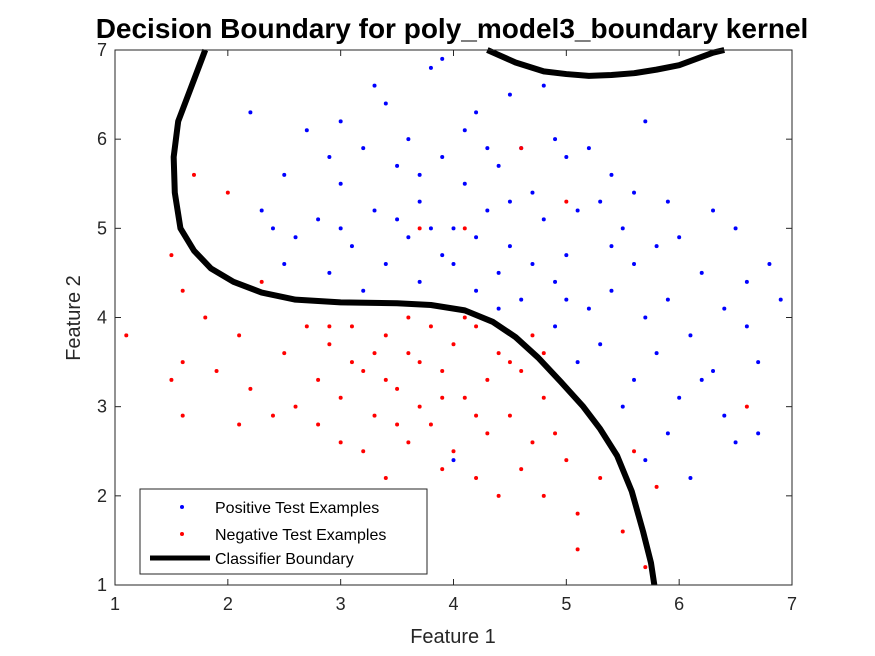  Describe the element at coordinates (228, 604) in the screenshot. I see `x-tick-label: 2` at that location.